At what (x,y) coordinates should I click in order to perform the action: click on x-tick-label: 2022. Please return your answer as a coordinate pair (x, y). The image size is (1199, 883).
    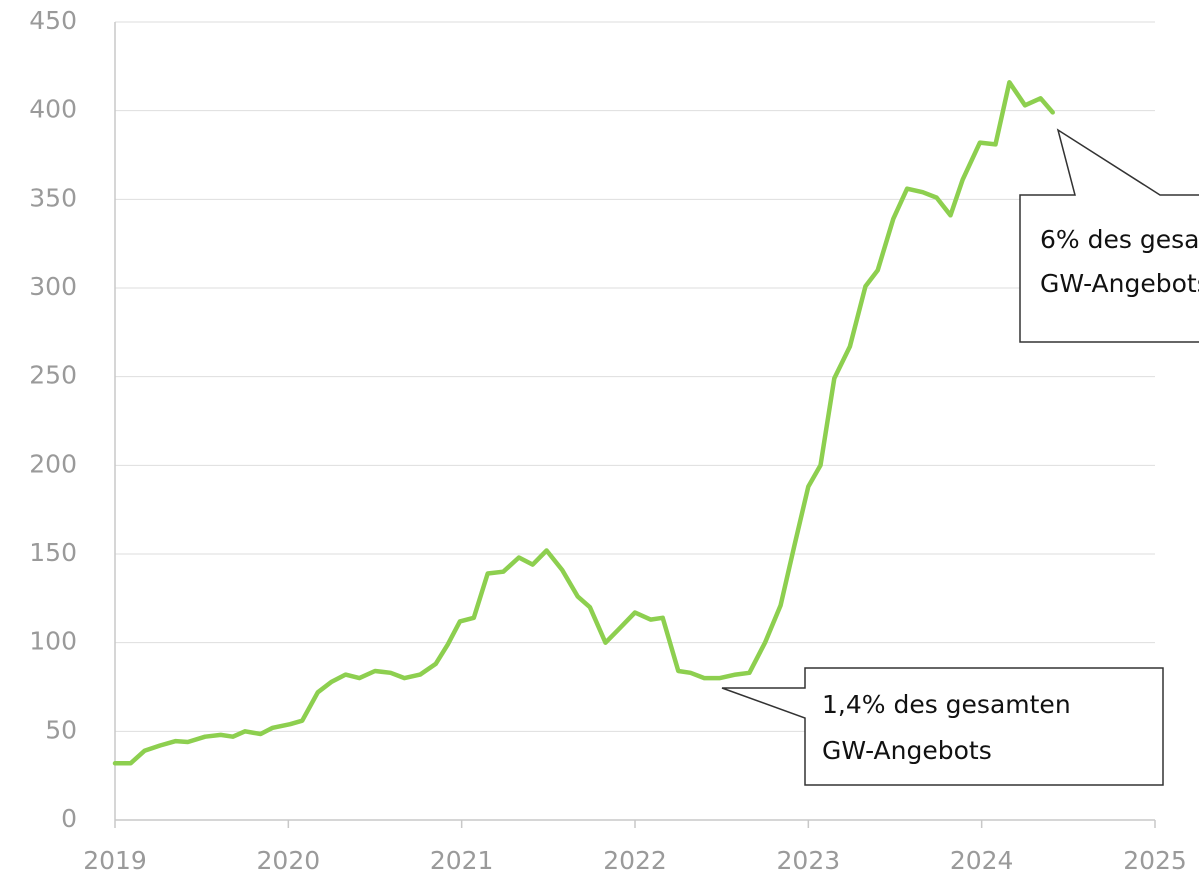
    Looking at the image, I should click on (635, 860).